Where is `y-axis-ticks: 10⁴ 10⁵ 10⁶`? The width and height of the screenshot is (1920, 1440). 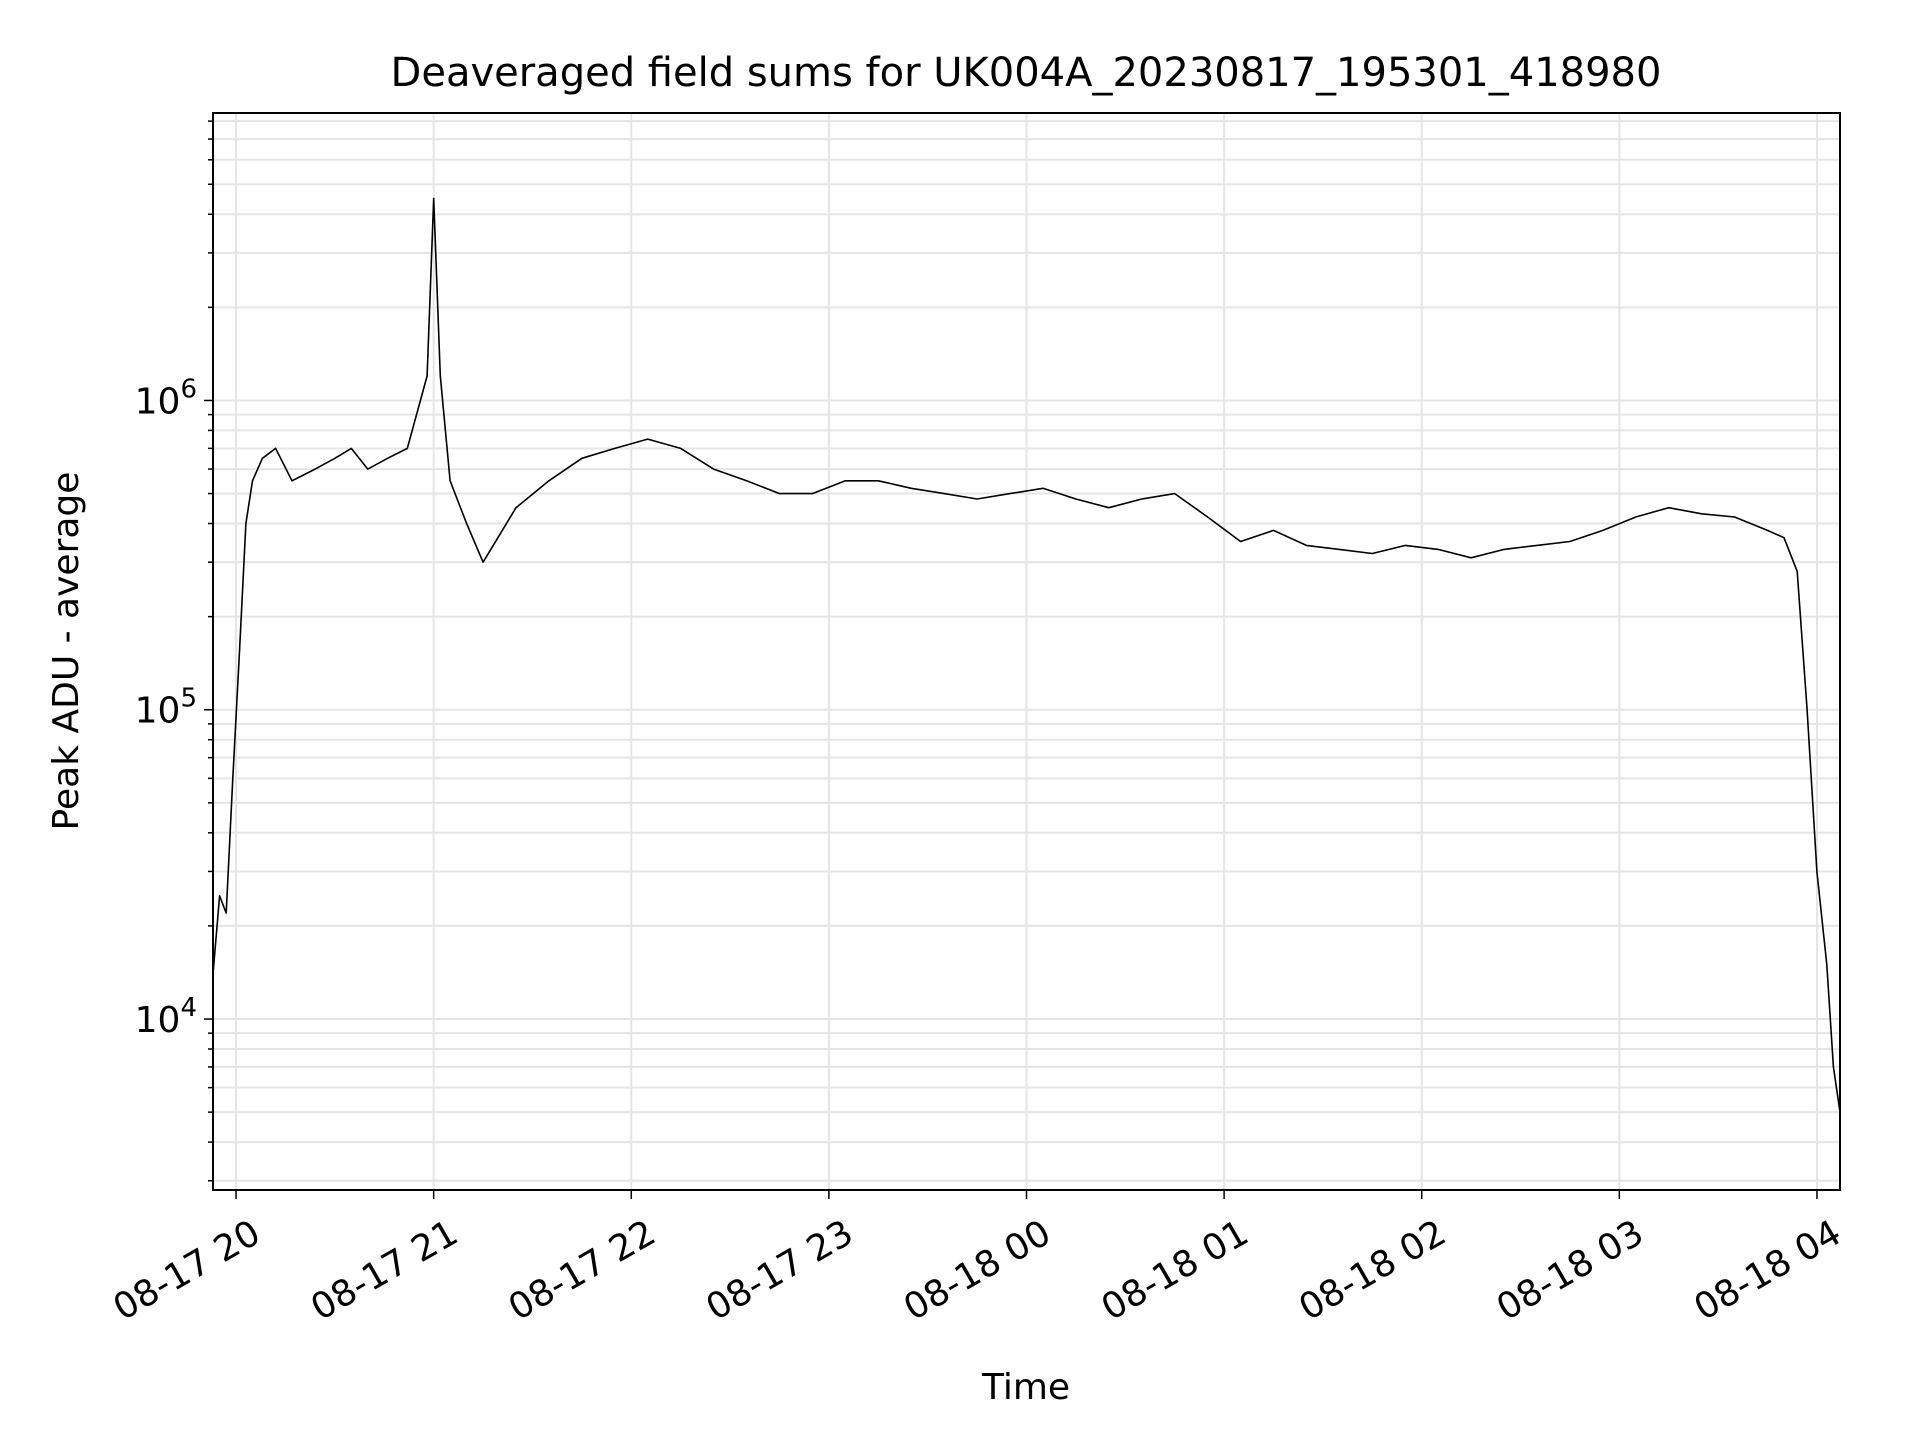
y-axis-ticks: 10⁴ 10⁵ 10⁶ is located at coordinates (174, 651).